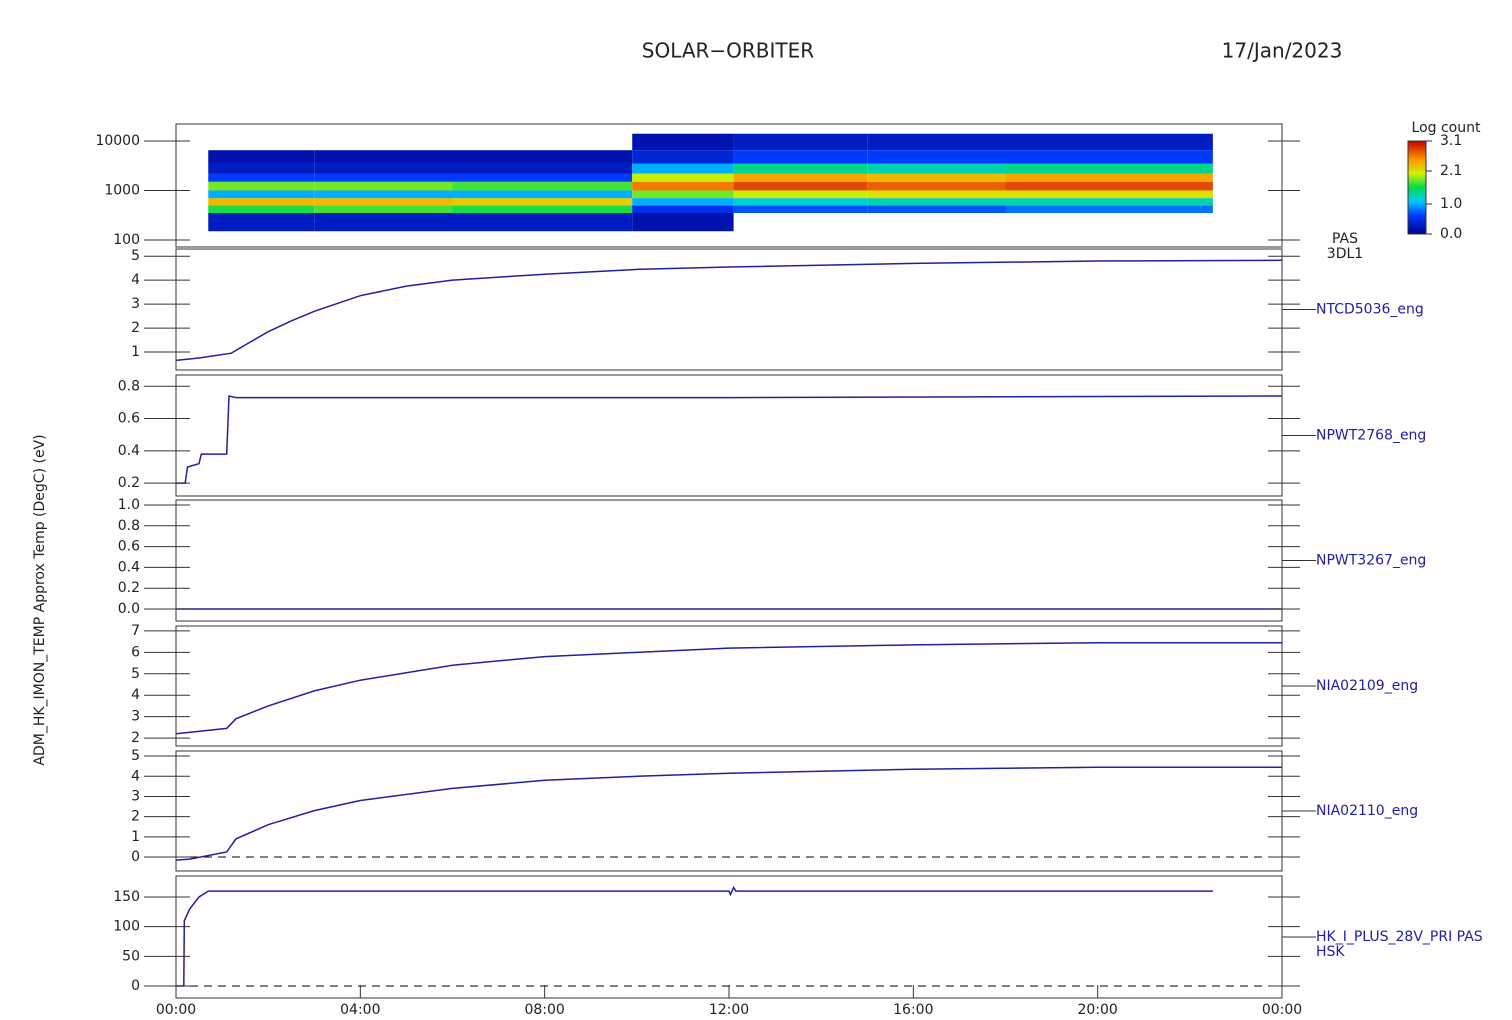 The height and width of the screenshot is (1020, 1512). I want to click on y-tick-label: 10000, so click(117, 141).